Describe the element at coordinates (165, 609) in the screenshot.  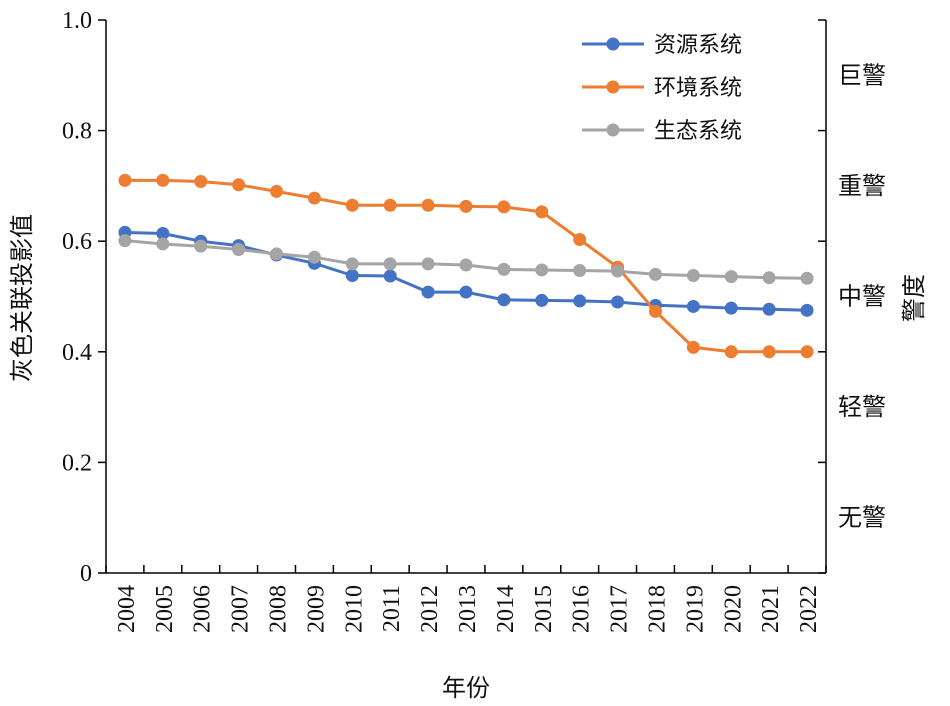
I see `x-tick-label: 2005` at that location.